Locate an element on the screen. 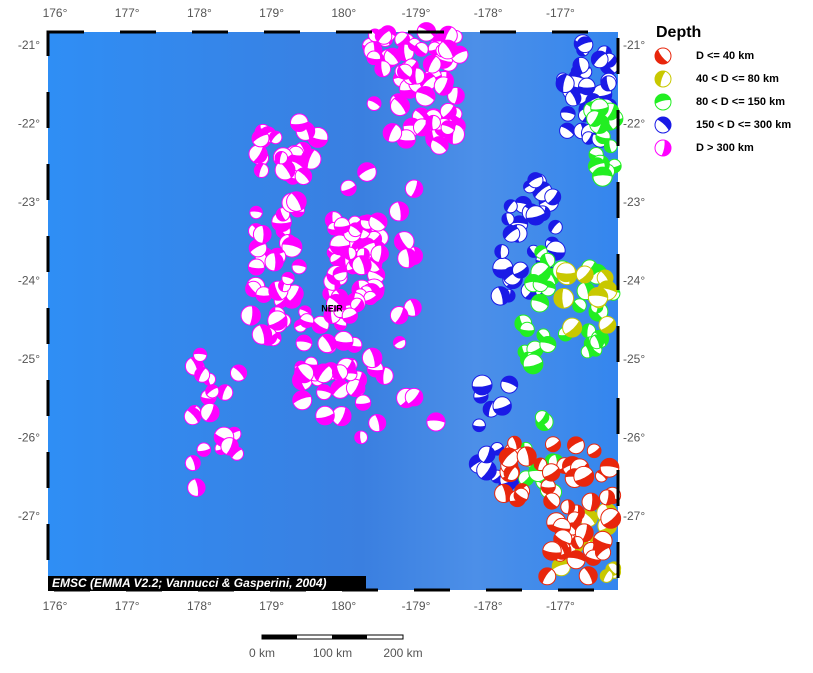 This screenshot has height=673, width=813. lon-tick-label: 177° is located at coordinates (127, 606).